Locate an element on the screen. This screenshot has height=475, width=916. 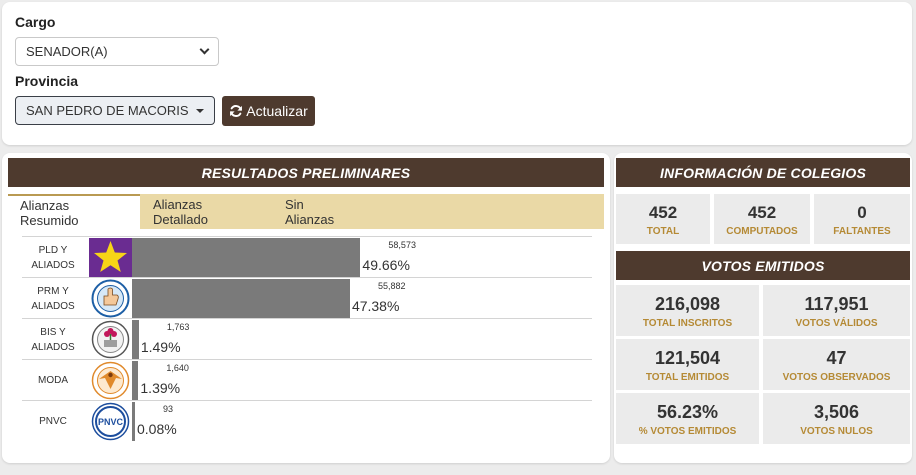
provincia-label: Provincia is located at coordinates (47, 81).